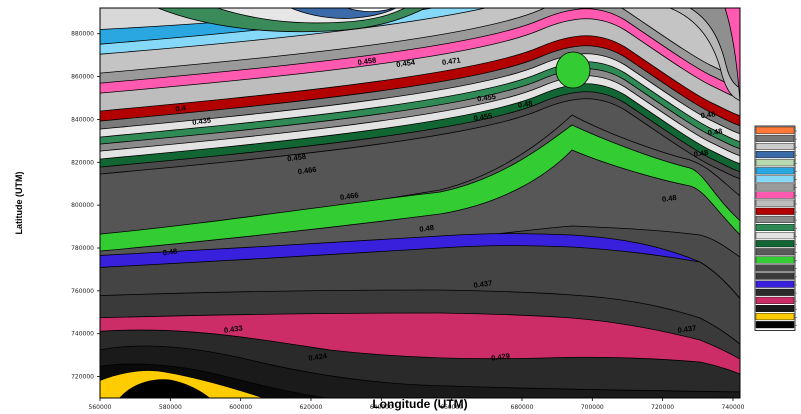 This screenshot has width=801, height=414. What do you see at coordinates (406, 64) in the screenshot?
I see `contour-label: 0.454` at bounding box center [406, 64].